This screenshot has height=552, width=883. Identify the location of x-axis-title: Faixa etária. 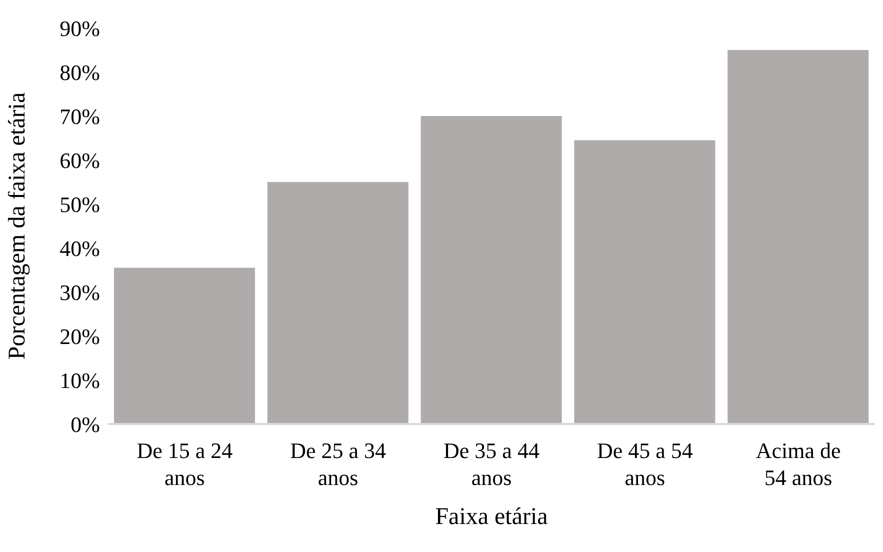
(491, 517).